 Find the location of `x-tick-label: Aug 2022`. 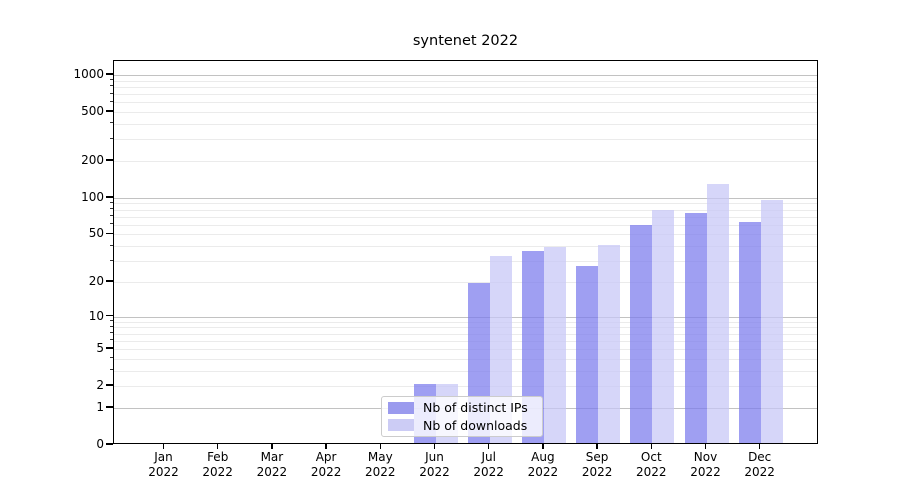

x-tick-label: Aug 2022 is located at coordinates (543, 464).